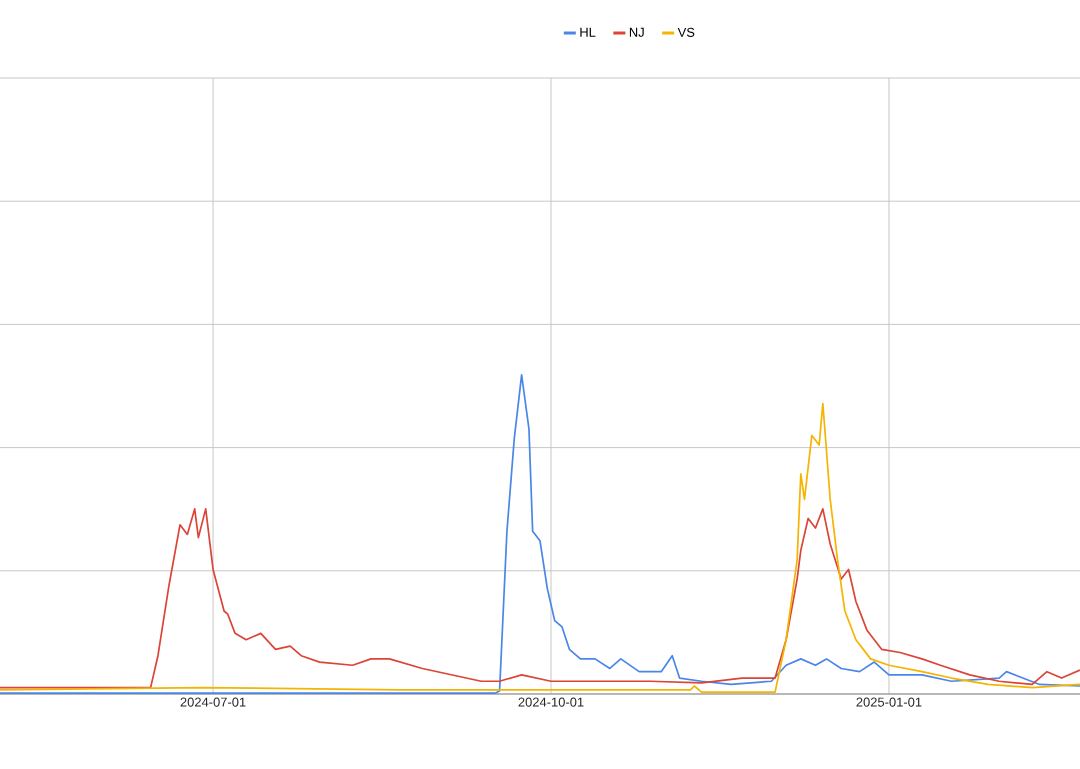 This screenshot has height=769, width=1080. What do you see at coordinates (889, 702) in the screenshot?
I see `x-tick-label: 2025-01-01` at bounding box center [889, 702].